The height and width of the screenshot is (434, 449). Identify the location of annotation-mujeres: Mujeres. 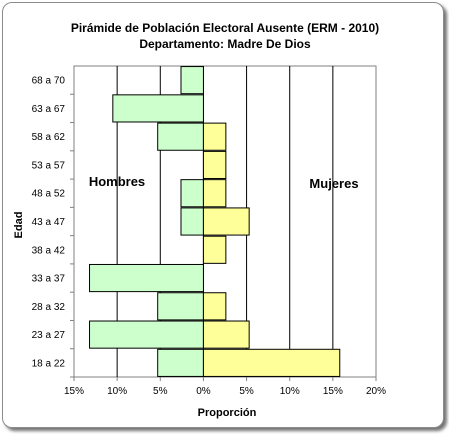
(333, 183).